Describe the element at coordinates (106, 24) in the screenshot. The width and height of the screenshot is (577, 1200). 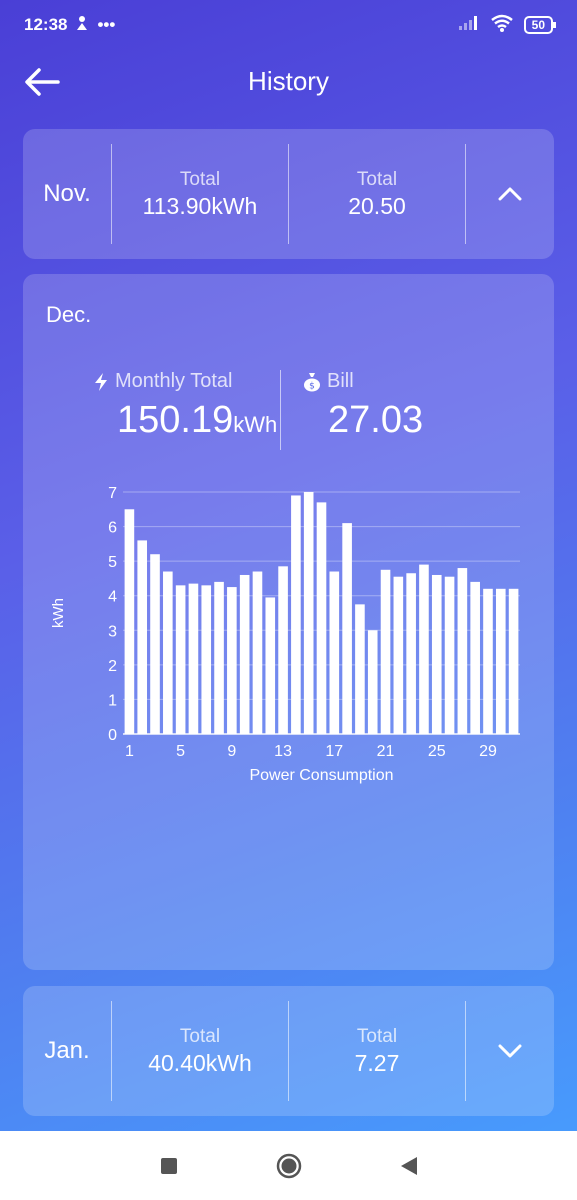
I see `more-notifications-dots: •••` at that location.